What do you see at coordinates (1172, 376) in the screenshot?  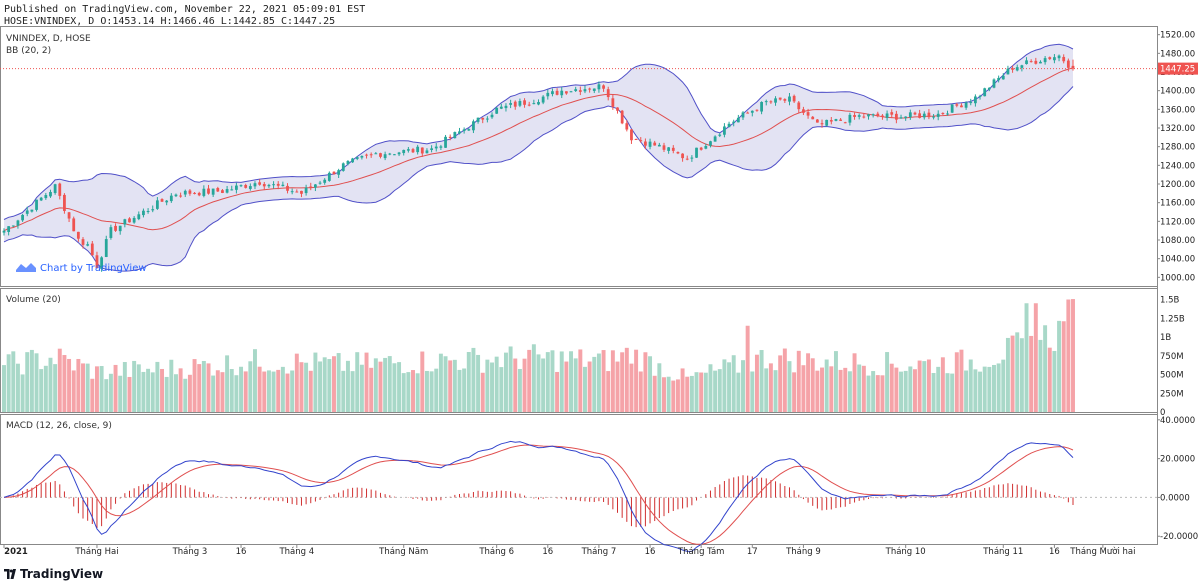 I see `volume-tick-label: 500M` at bounding box center [1172, 376].